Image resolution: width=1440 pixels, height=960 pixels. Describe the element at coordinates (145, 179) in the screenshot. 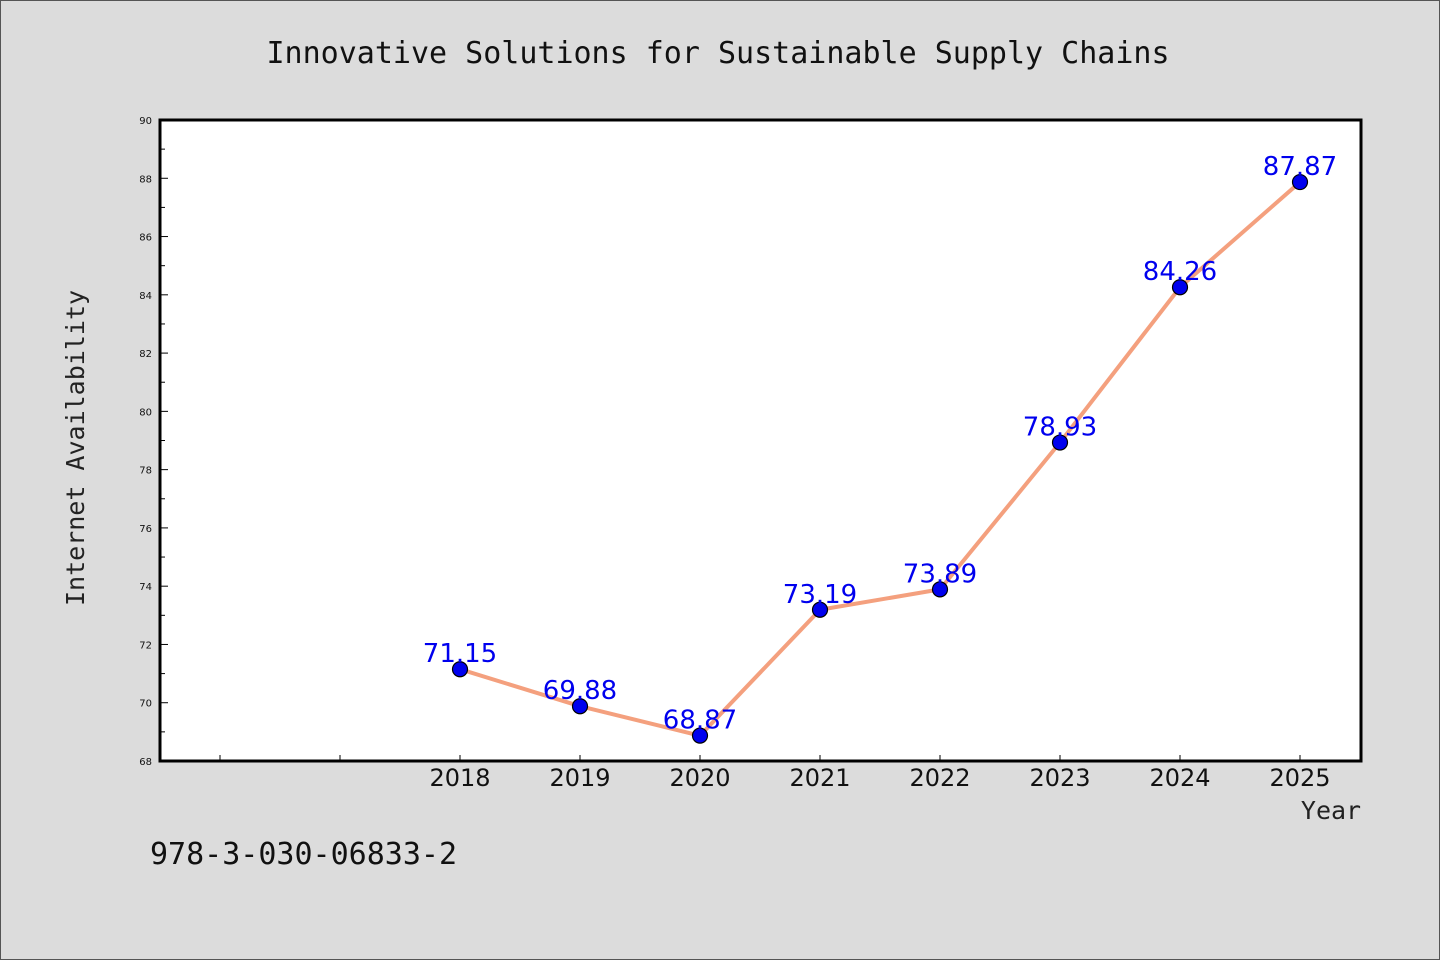

I see `y-tick-label: 88` at that location.